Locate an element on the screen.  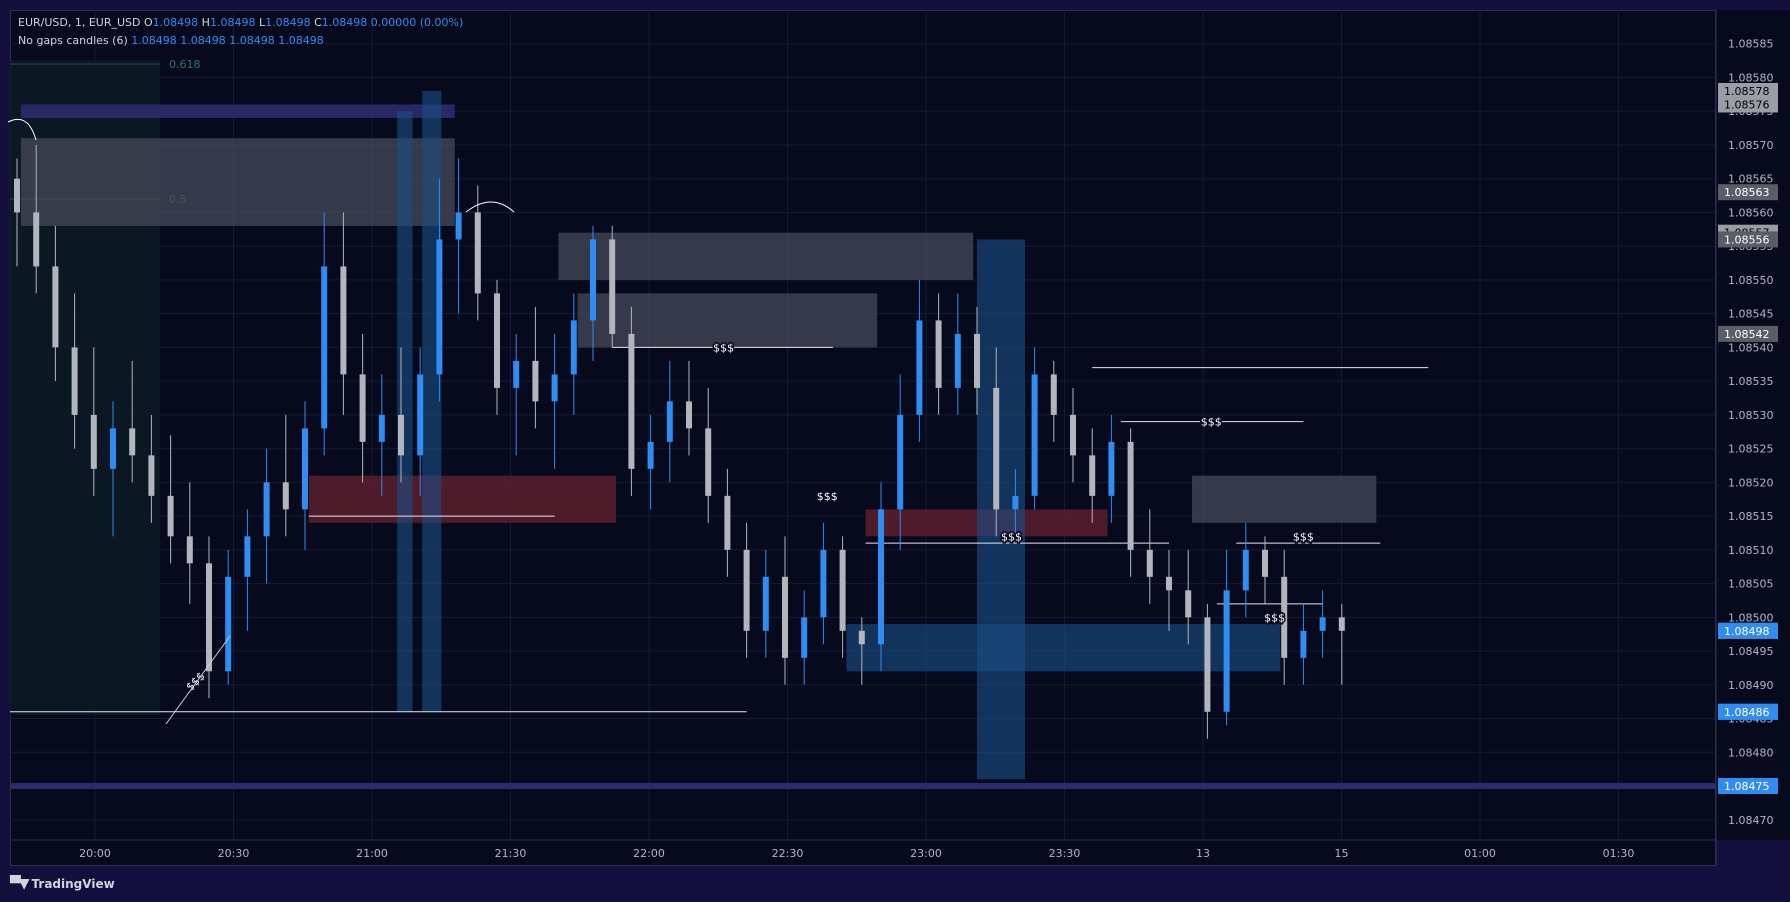
x-tick-label: 13 is located at coordinates (1203, 853).